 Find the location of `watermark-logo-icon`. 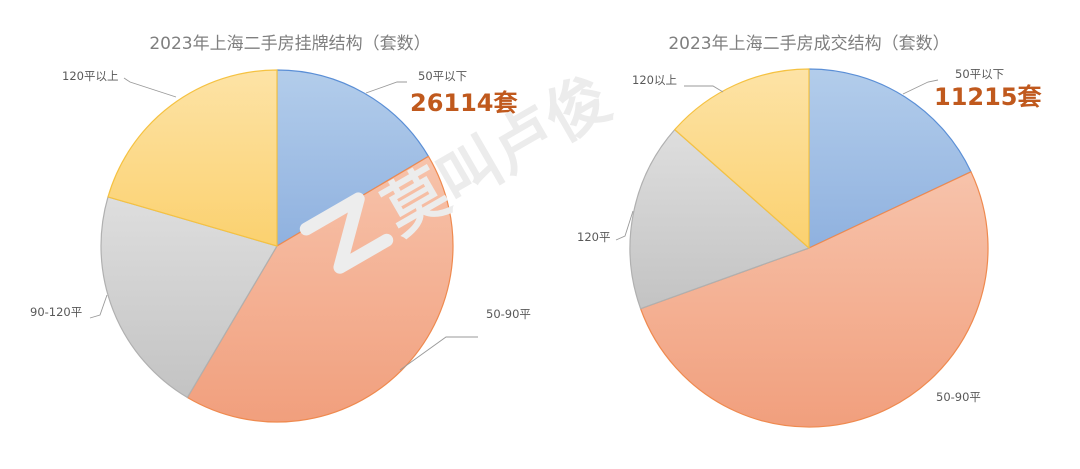

watermark-logo-icon is located at coordinates (346, 233).